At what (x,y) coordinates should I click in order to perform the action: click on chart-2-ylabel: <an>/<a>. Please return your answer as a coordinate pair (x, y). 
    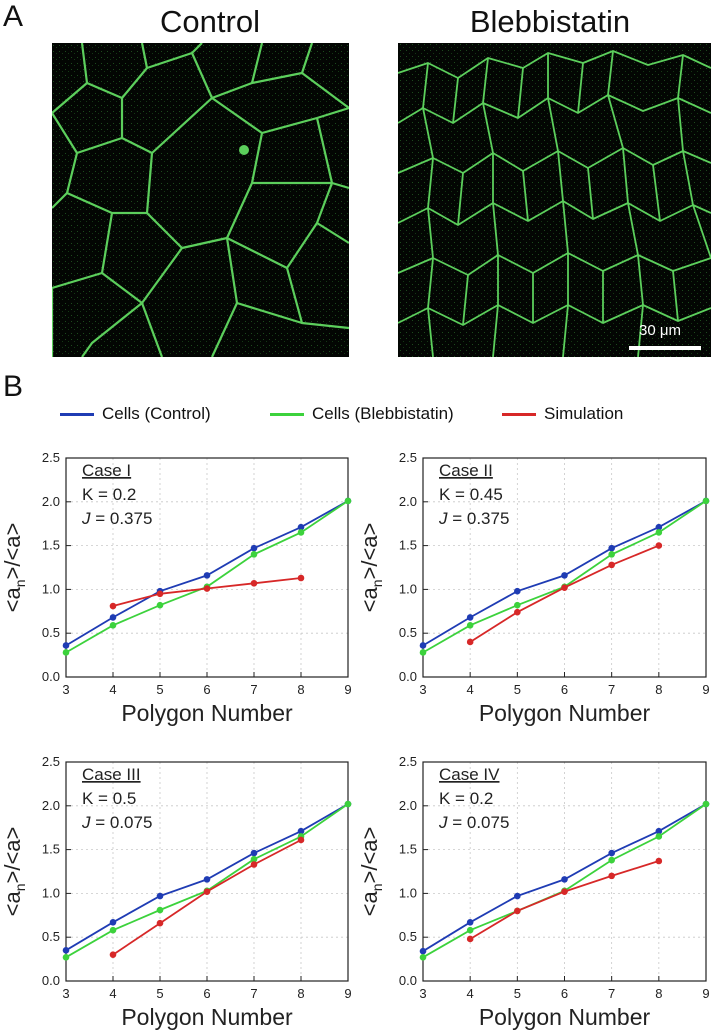
    Looking at the image, I should click on (371, 568).